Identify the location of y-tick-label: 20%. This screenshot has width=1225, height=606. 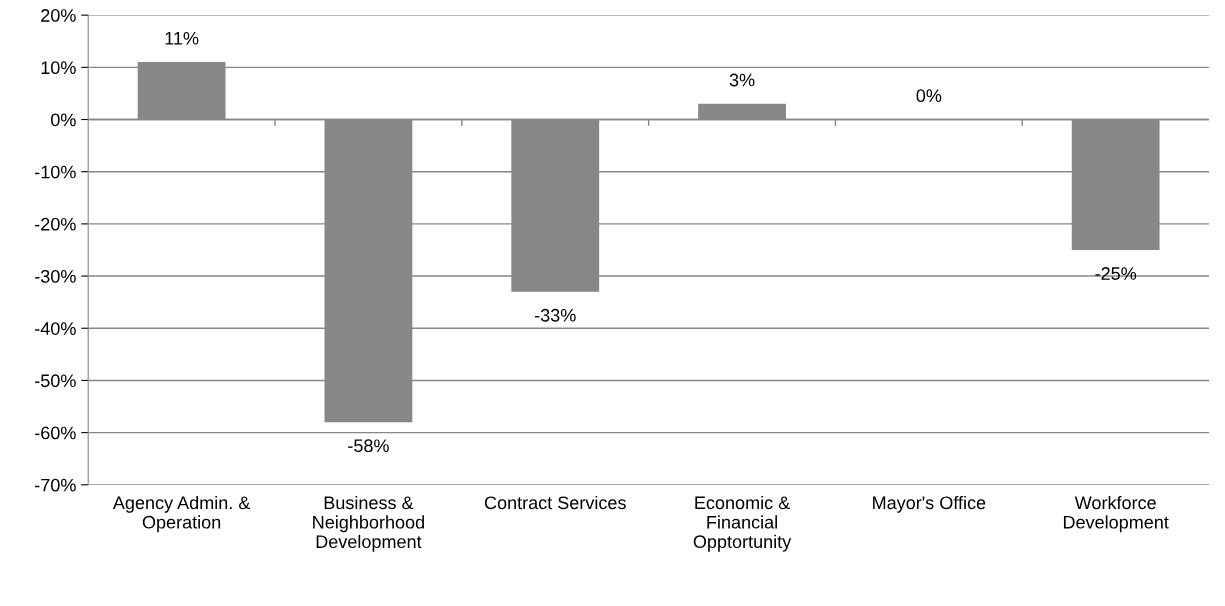
(58, 15).